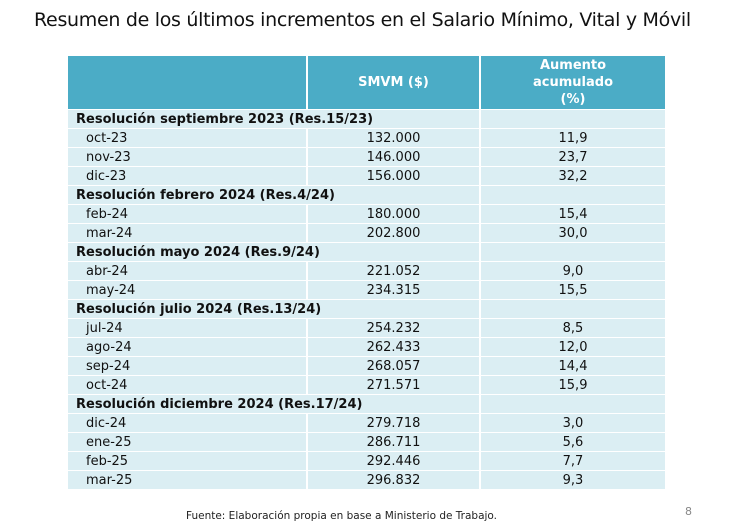 The image size is (730, 522). I want to click on month-cell: oct-23, so click(187, 138).